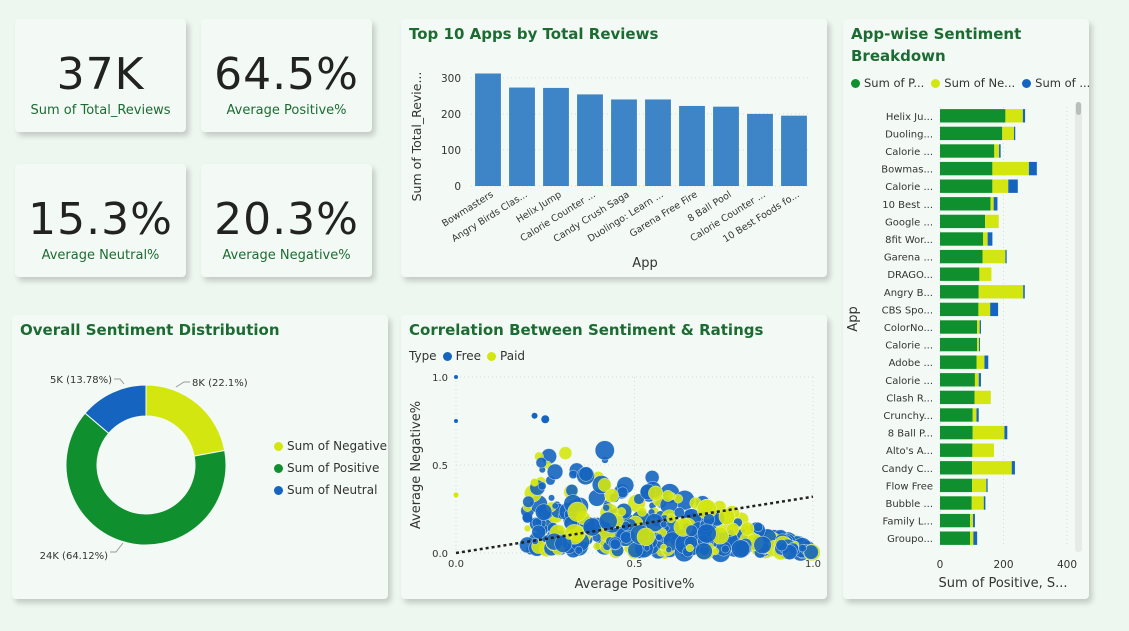 The height and width of the screenshot is (631, 1129). Describe the element at coordinates (590, 140) in the screenshot. I see `bar` at that location.